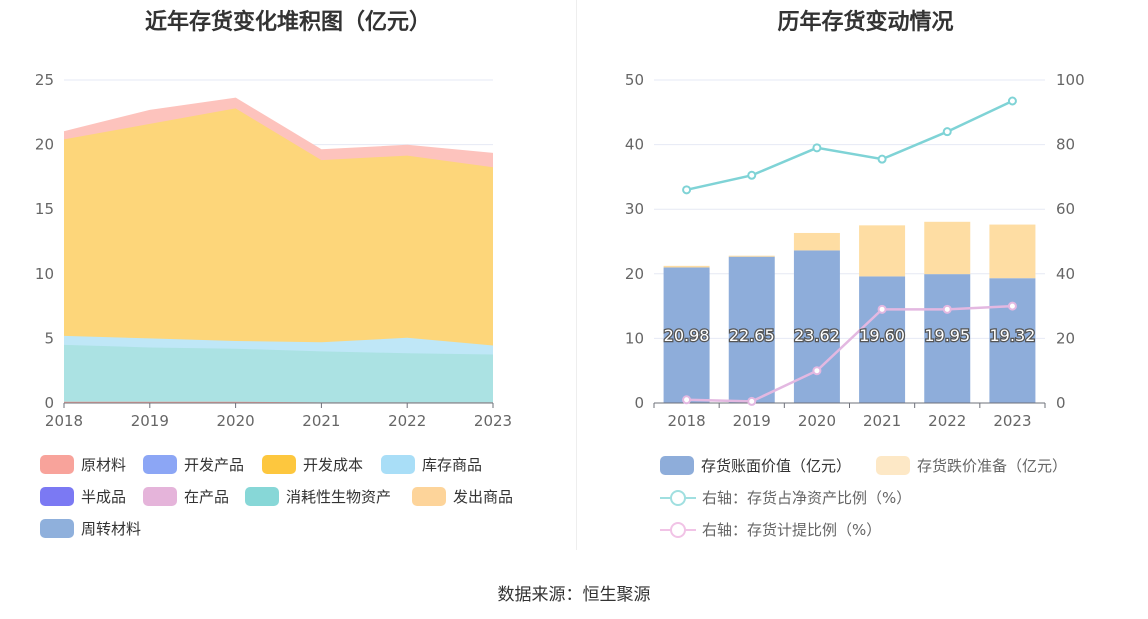  I want to click on area-发出商品, so click(278, 133).